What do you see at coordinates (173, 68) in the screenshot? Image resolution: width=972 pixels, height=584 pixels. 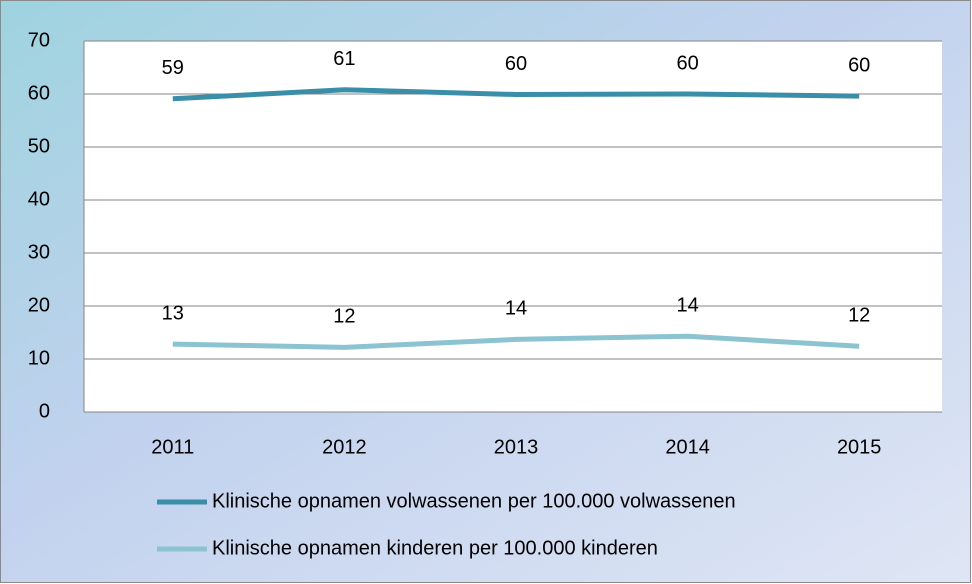 I see `data-label: 59` at bounding box center [173, 68].